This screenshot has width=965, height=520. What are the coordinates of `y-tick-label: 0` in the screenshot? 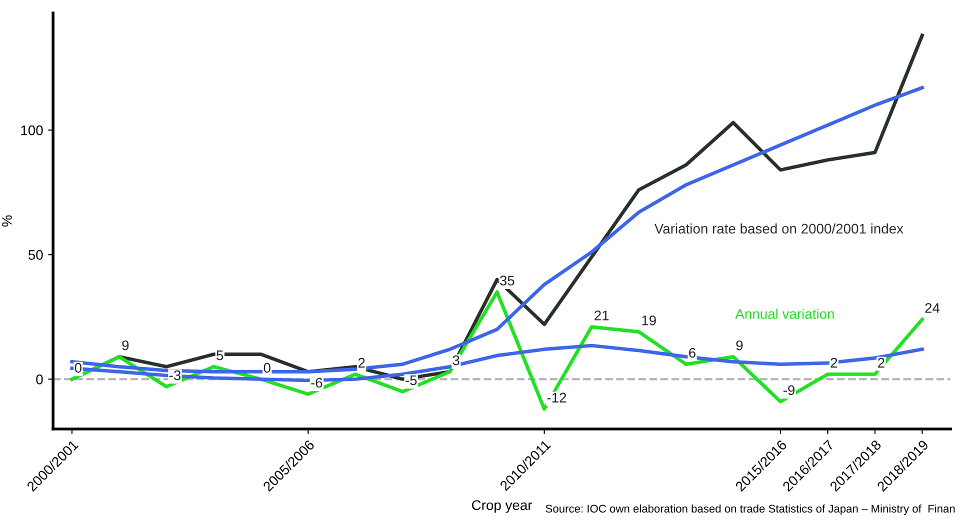 It's located at (39, 379).